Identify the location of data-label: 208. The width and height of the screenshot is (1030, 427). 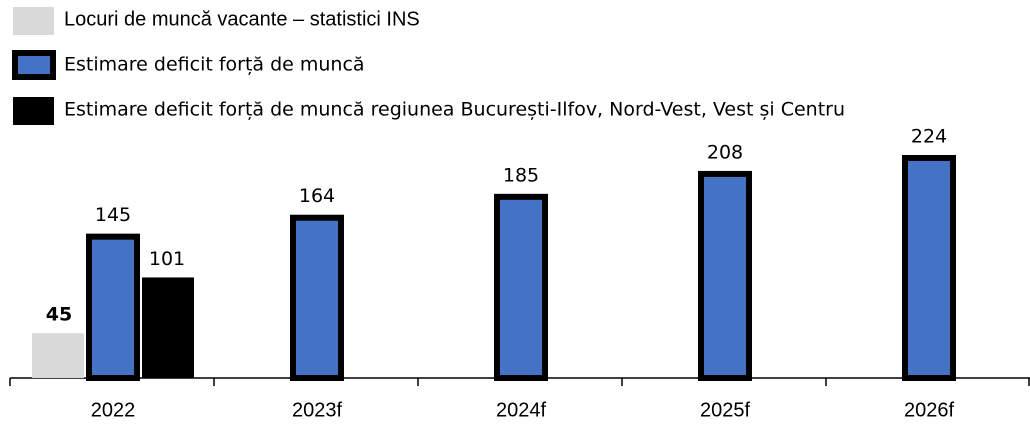
(725, 152).